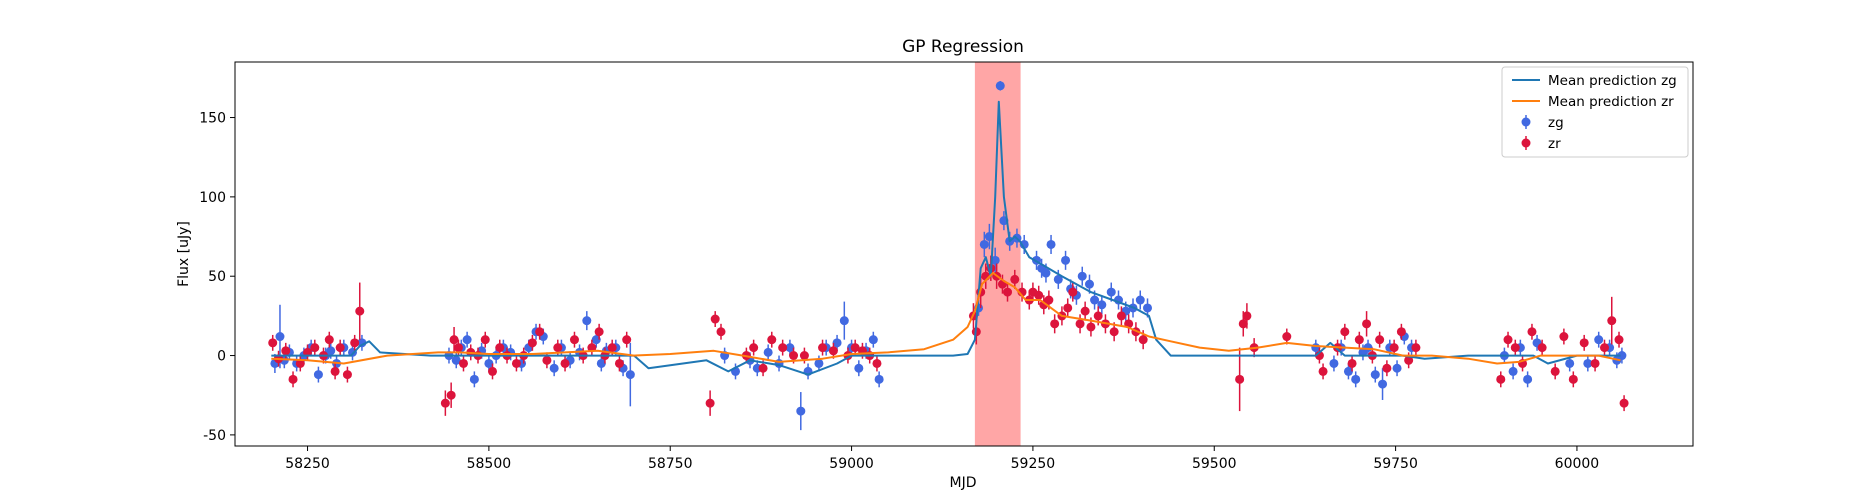 This screenshot has width=1875, height=500. I want to click on x-tick-label: 58250, so click(307, 464).